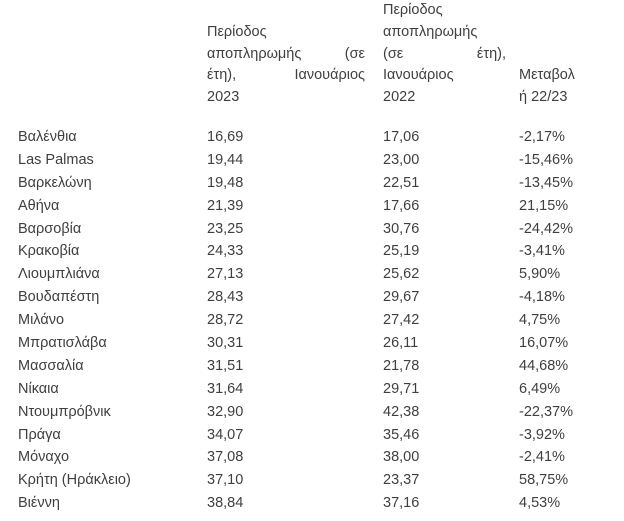 The height and width of the screenshot is (521, 624). Describe the element at coordinates (401, 480) in the screenshot. I see `period-2022-cell: 23,37` at that location.